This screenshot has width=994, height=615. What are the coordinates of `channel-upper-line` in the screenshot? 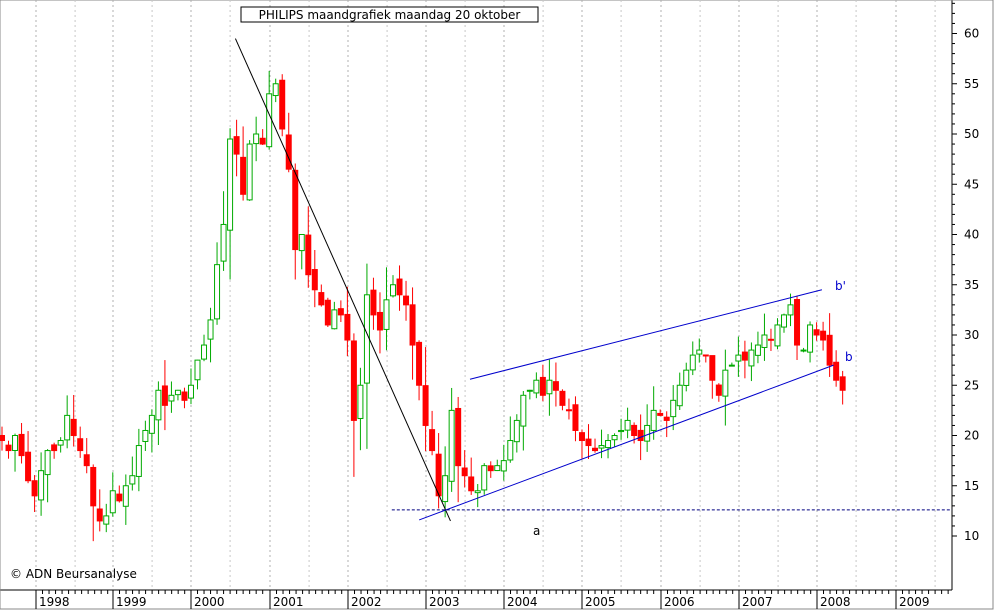 It's located at (646, 334).